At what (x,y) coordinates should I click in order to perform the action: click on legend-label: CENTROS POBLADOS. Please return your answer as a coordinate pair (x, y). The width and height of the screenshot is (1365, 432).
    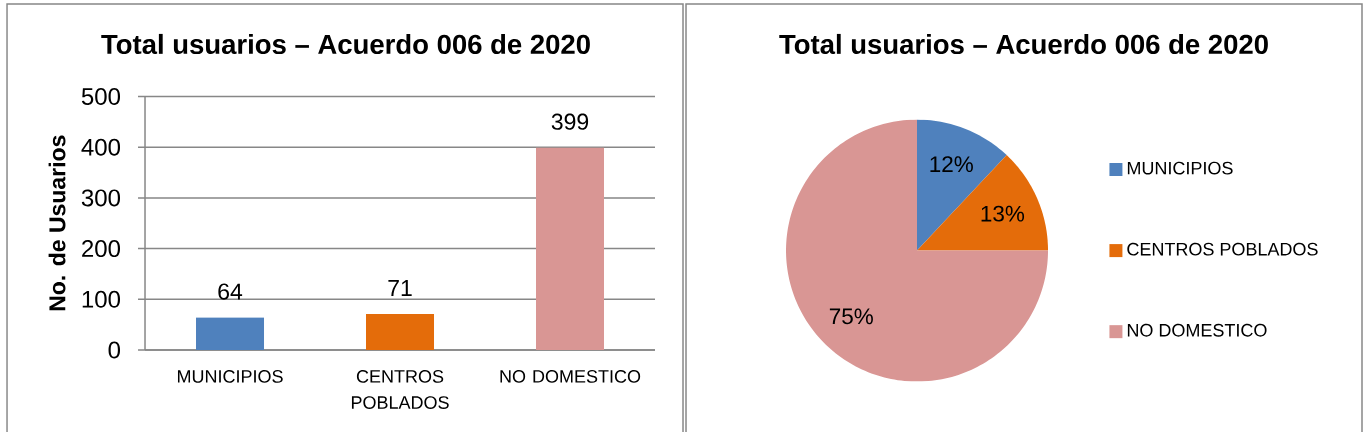
    Looking at the image, I should click on (1222, 249).